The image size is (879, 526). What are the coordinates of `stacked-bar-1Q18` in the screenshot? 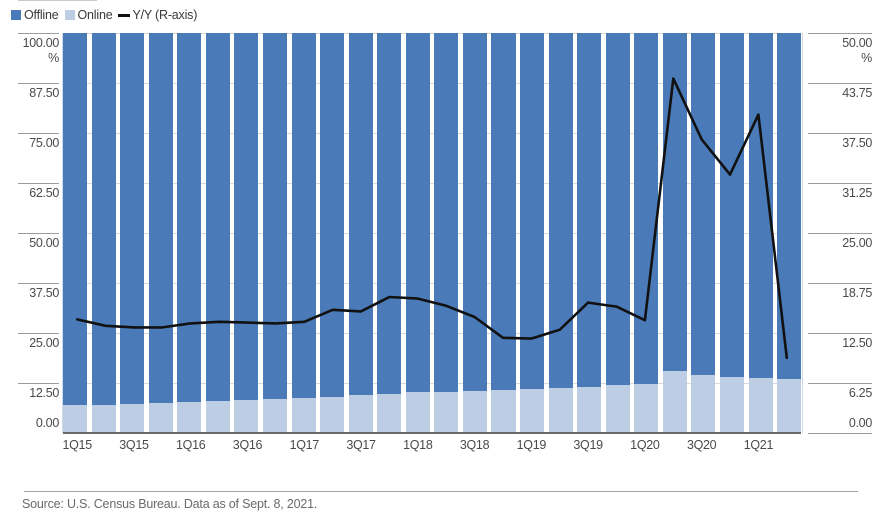 It's located at (417, 233).